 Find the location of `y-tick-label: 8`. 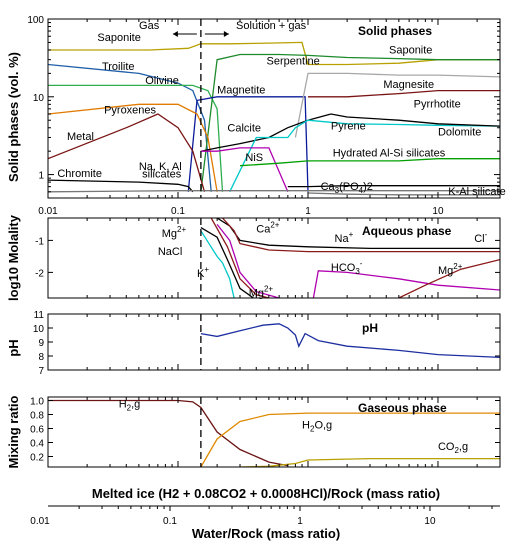

y-tick-label: 8 is located at coordinates (41, 357).